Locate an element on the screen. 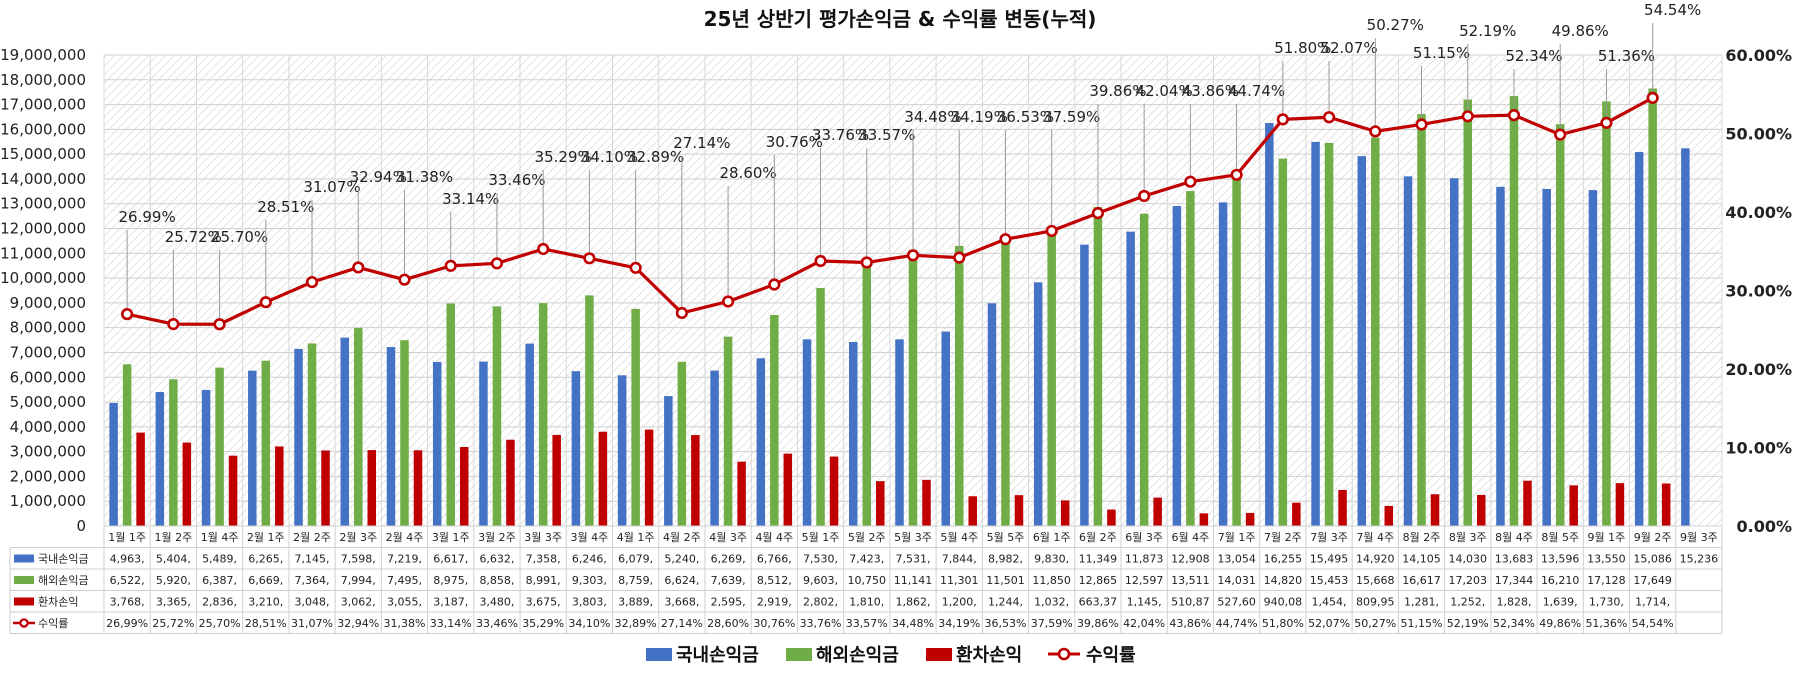 This screenshot has height=682, width=1800. y-right-tick-label: 40.00% is located at coordinates (1758, 212).